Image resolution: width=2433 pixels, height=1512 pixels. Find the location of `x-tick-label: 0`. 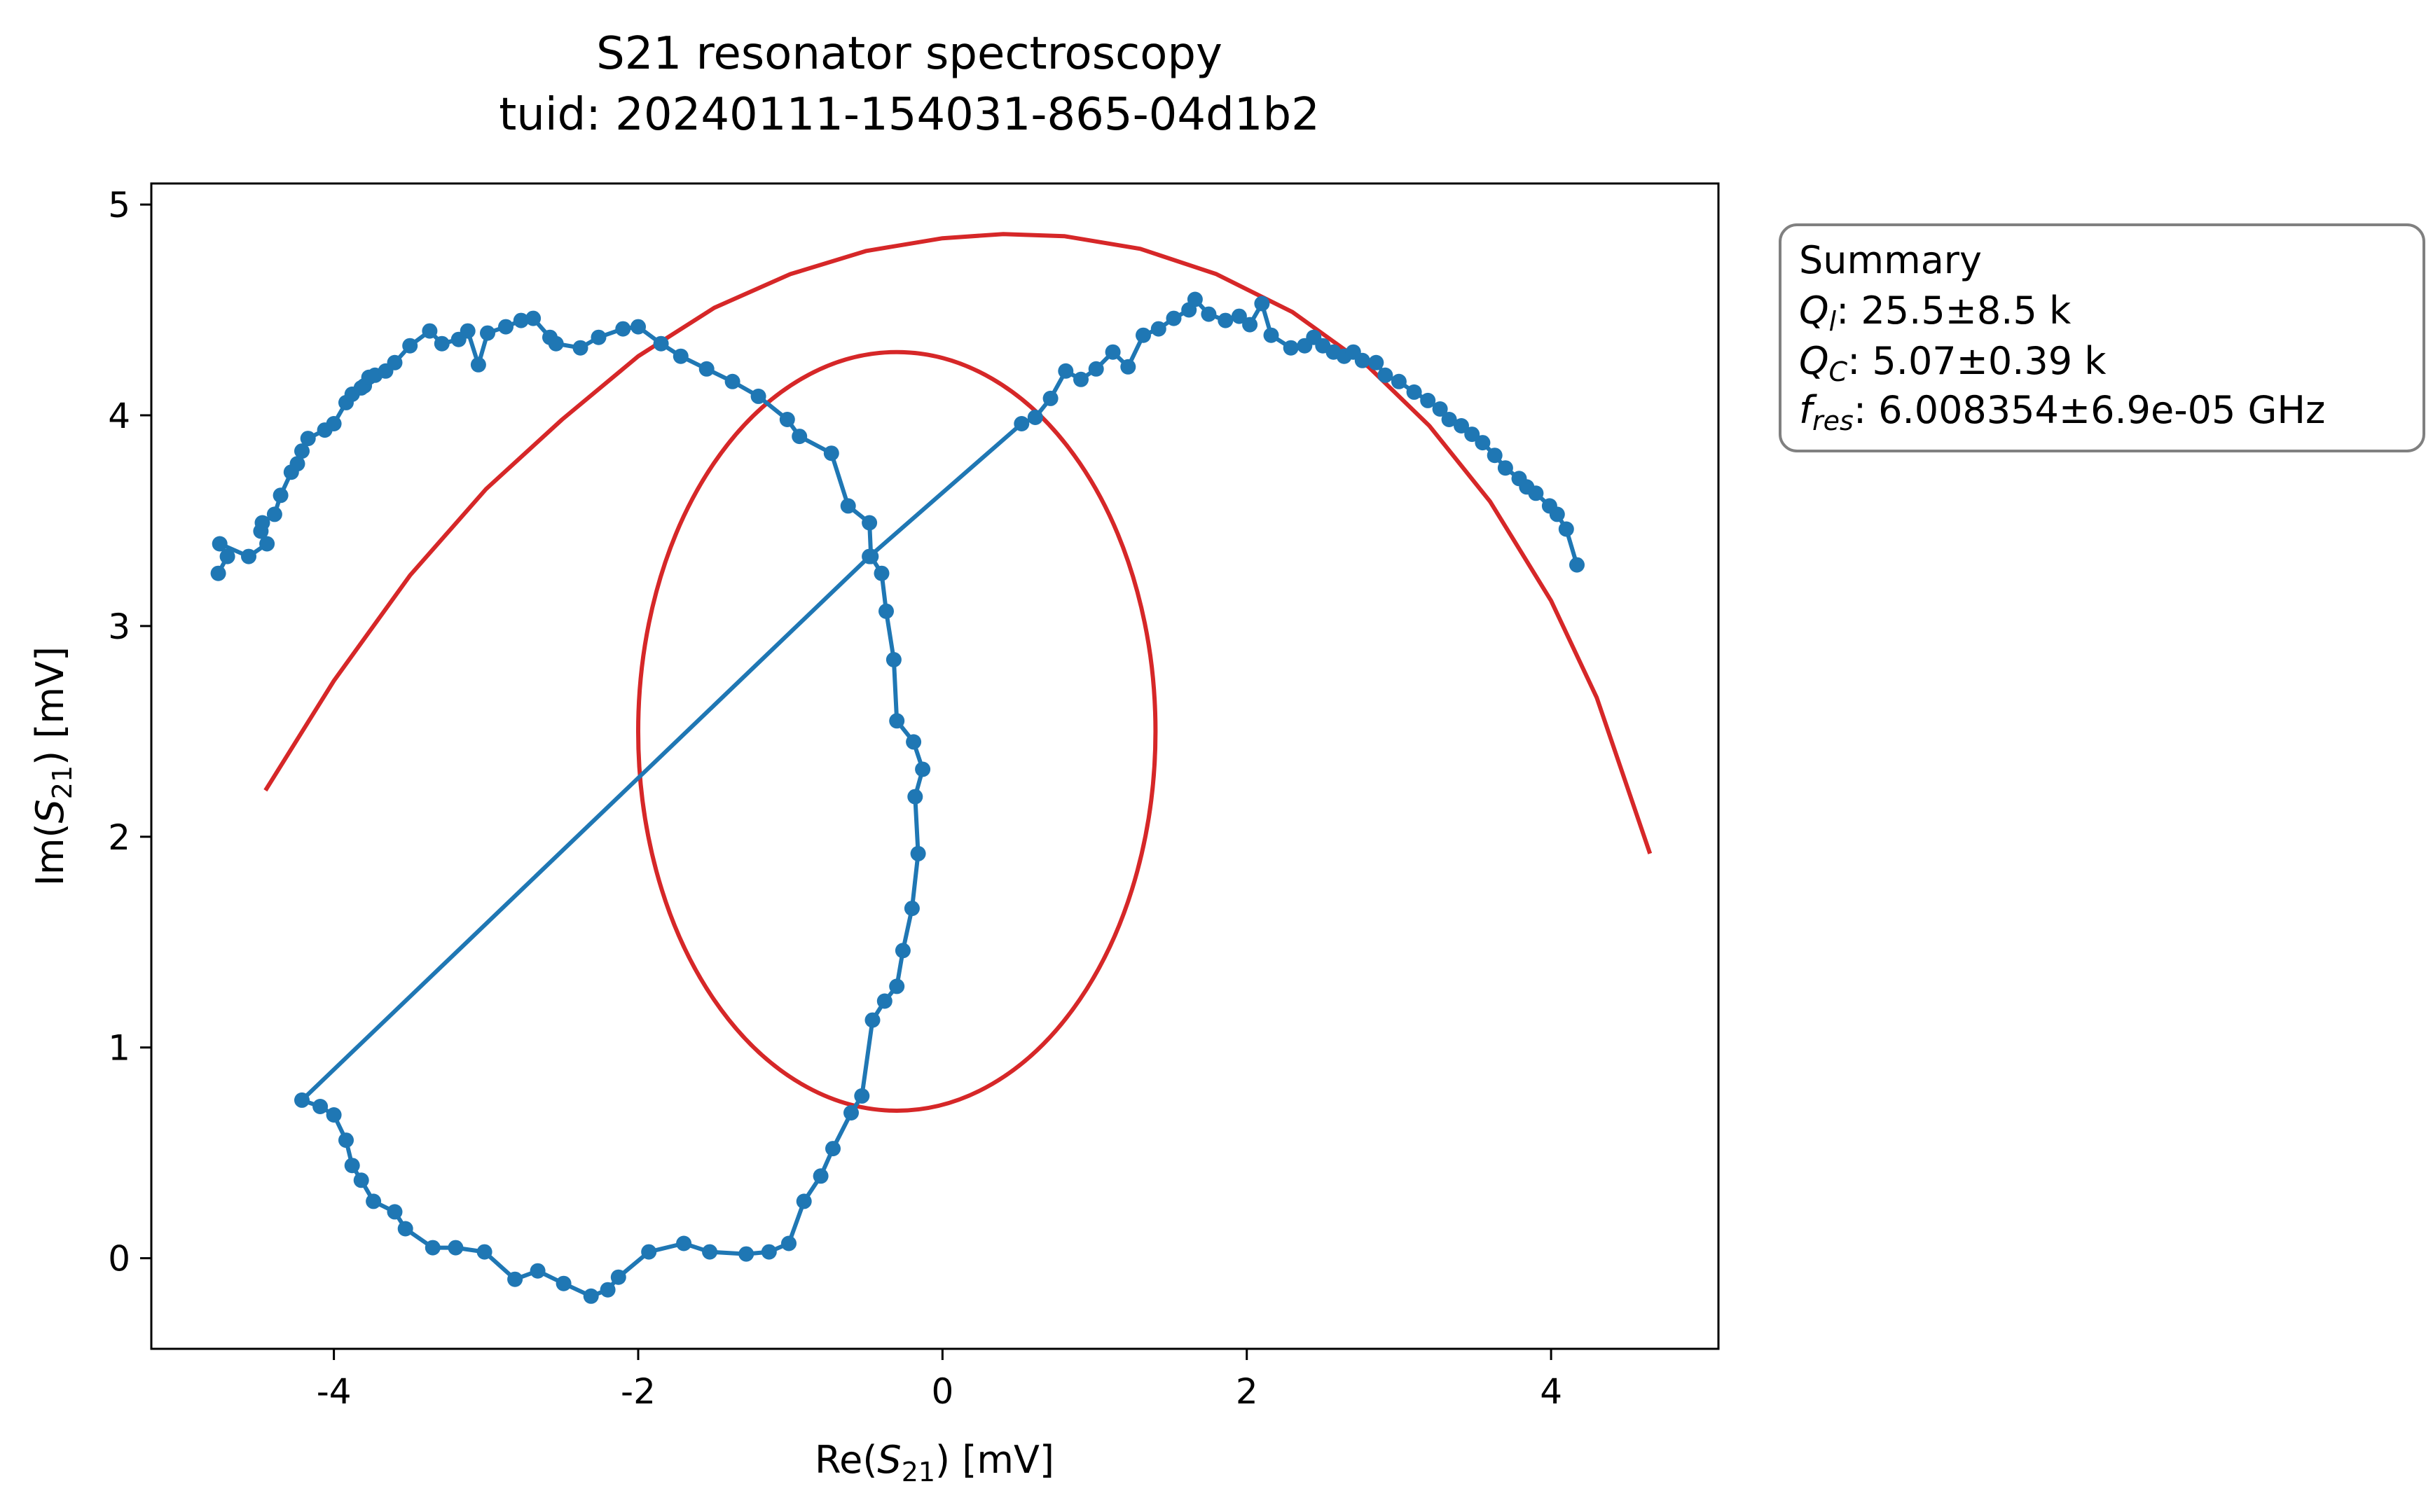

x-tick-label: 0 is located at coordinates (942, 1392).